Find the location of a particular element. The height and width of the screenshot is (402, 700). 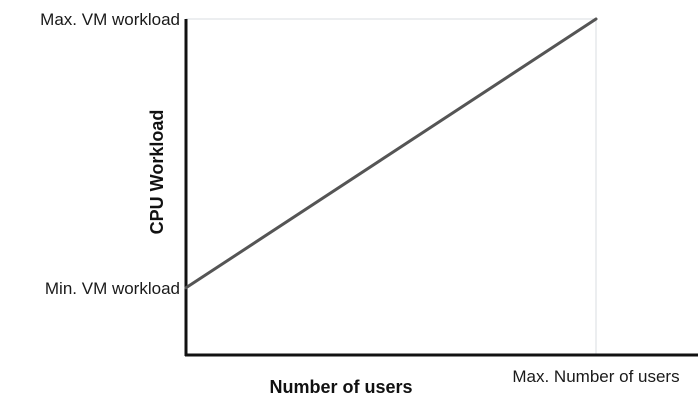

y-tick-label-max-vm-workload: Max. VM workload is located at coordinates (110, 19).